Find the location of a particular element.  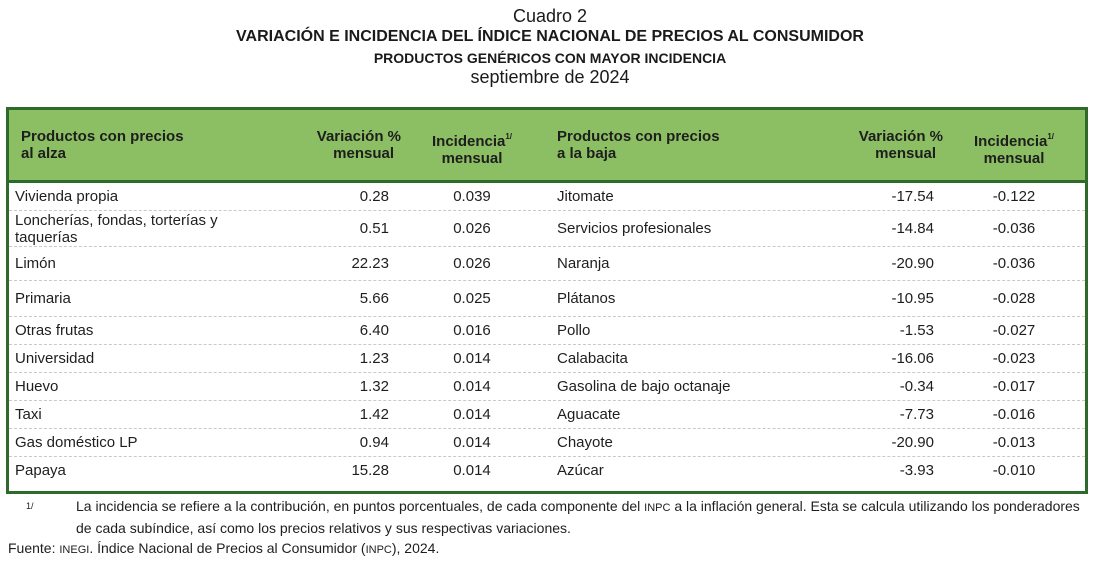

cell-up-product: Otras frutas is located at coordinates (54, 330).